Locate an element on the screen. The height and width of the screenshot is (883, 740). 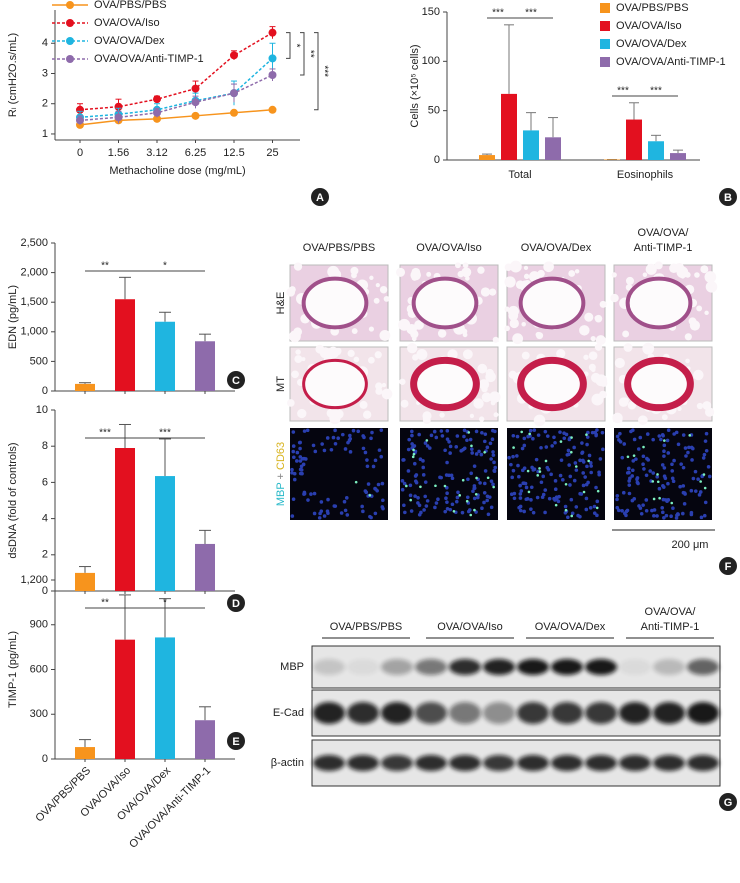
significance-label: *** is located at coordinates (105, 433).